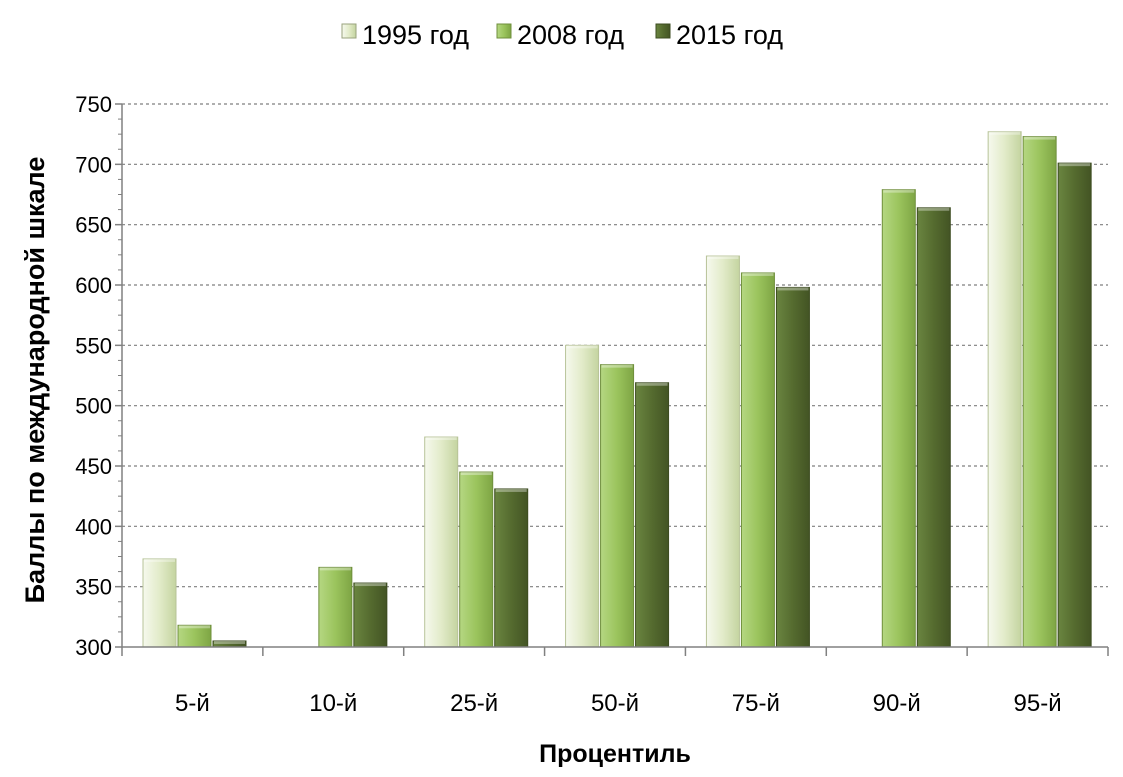  Describe the element at coordinates (756, 703) in the screenshot. I see `x-tick-label: 75-й` at that location.